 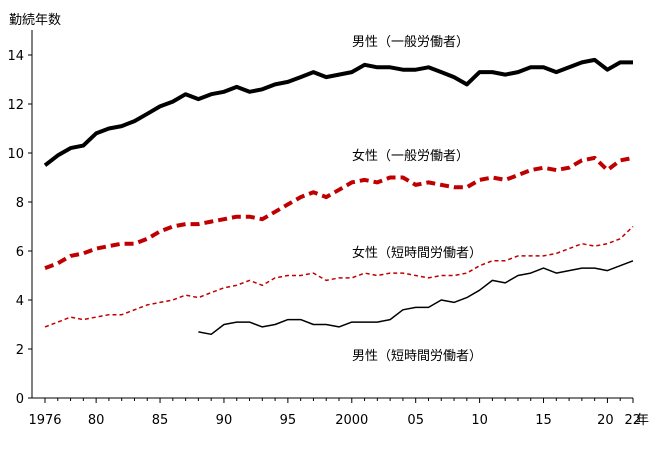 What do you see at coordinates (417, 253) in the screenshot?
I see `series-label-female-parttime: 女性（短時間労働者）` at bounding box center [417, 253].